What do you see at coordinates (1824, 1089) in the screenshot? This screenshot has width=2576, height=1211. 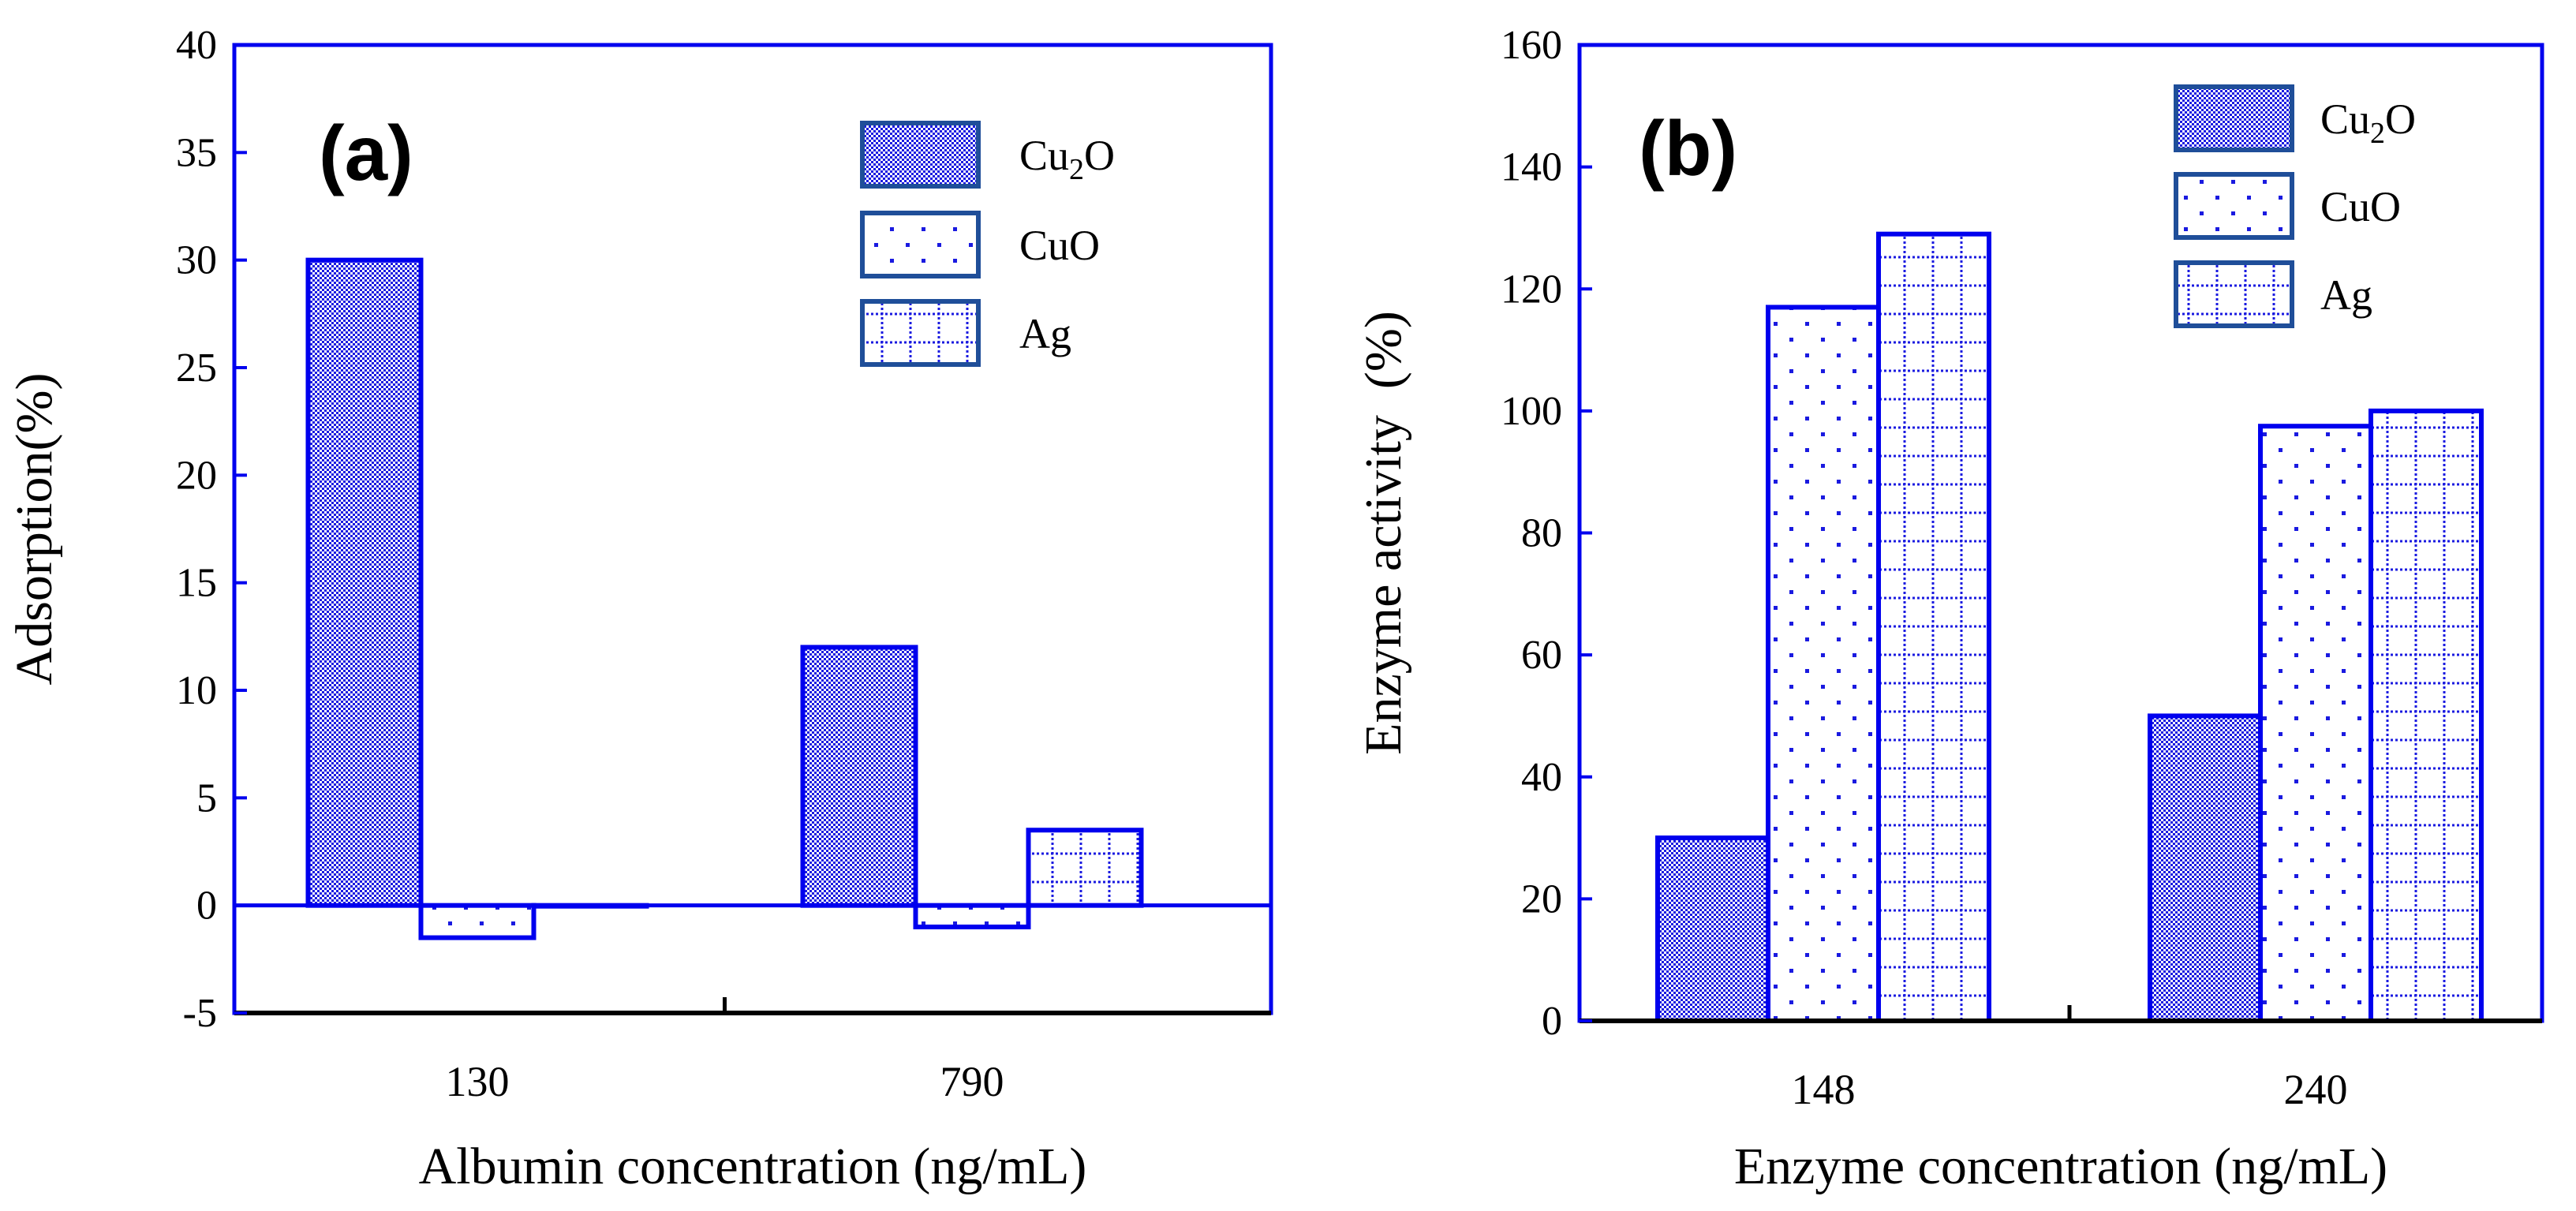 I see `x-tick-label: 148` at bounding box center [1824, 1089].